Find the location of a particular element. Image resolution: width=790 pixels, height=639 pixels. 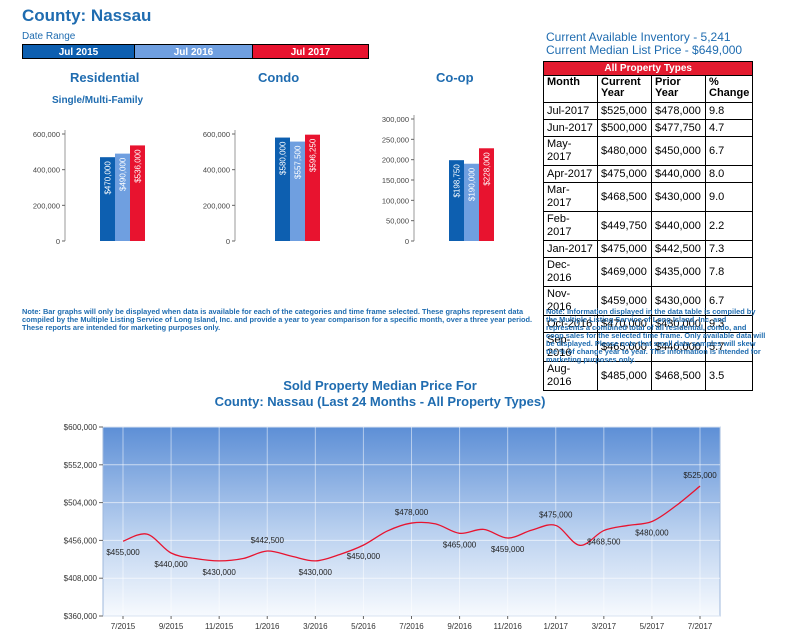

table-cell: $469,000 is located at coordinates (624, 272).